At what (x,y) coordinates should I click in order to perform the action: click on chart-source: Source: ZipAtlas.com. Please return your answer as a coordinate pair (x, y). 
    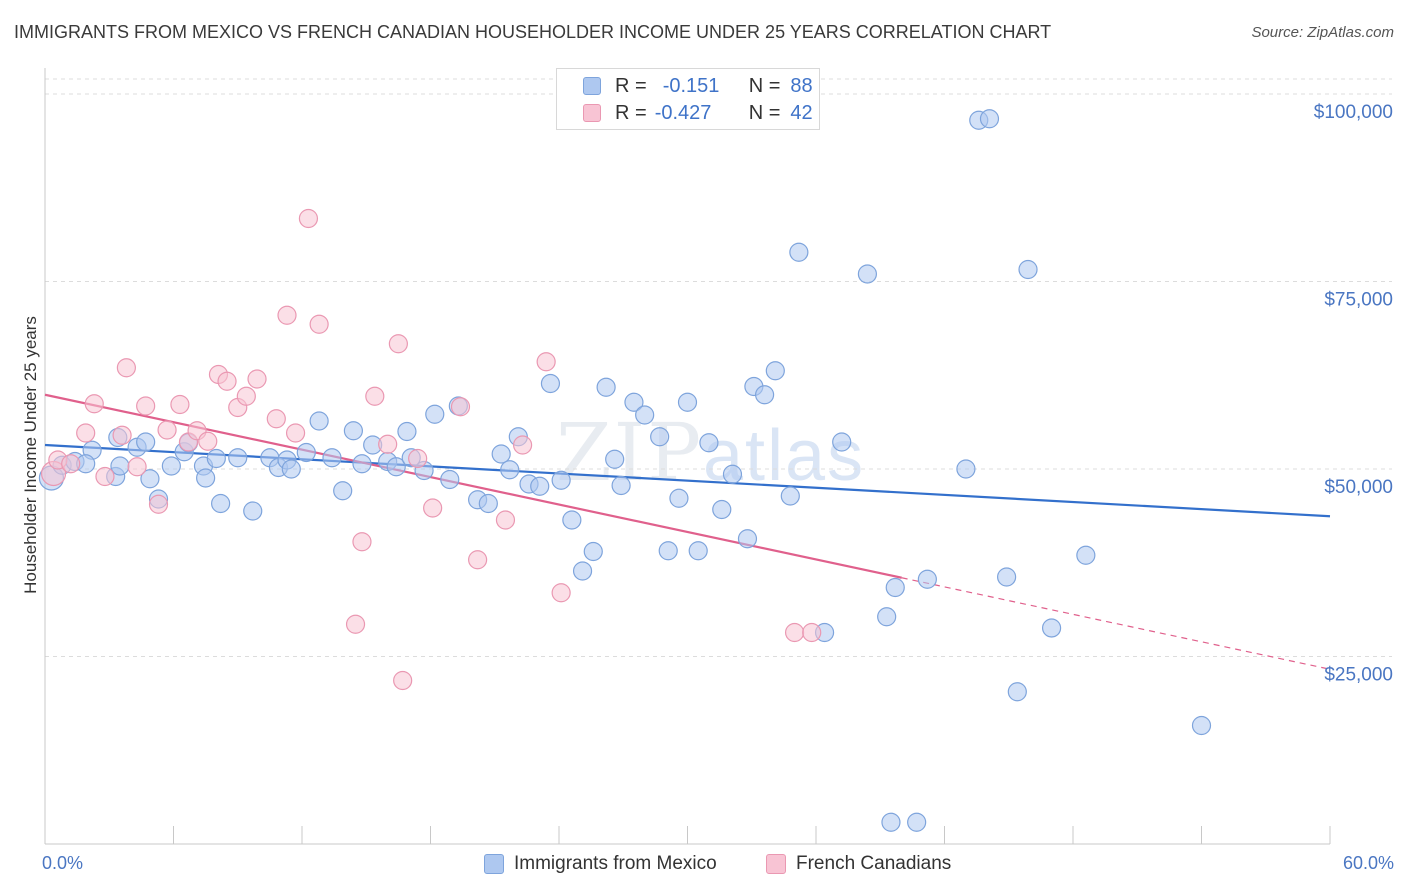
    Looking at the image, I should click on (1322, 32).